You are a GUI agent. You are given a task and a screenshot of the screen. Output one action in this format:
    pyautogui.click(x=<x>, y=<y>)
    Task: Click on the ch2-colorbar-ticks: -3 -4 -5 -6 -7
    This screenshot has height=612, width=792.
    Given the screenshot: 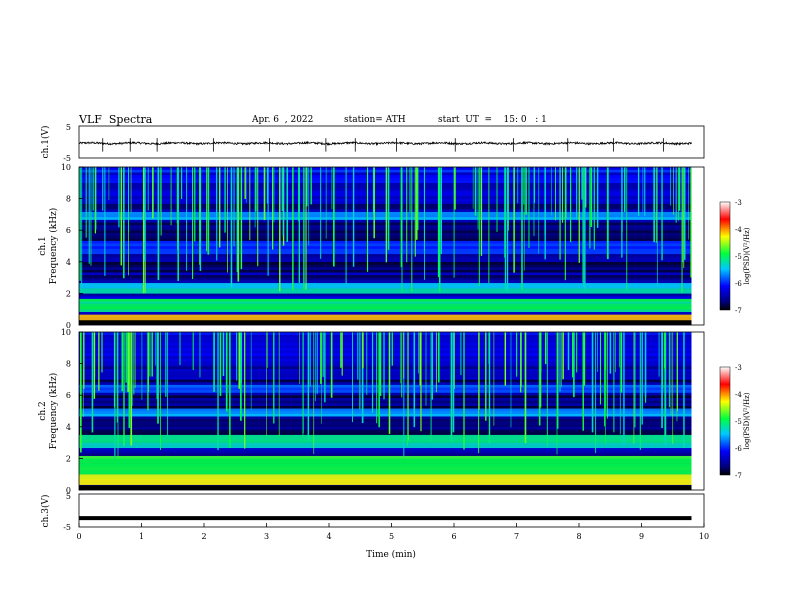 What is the action you would take?
    pyautogui.click(x=738, y=422)
    